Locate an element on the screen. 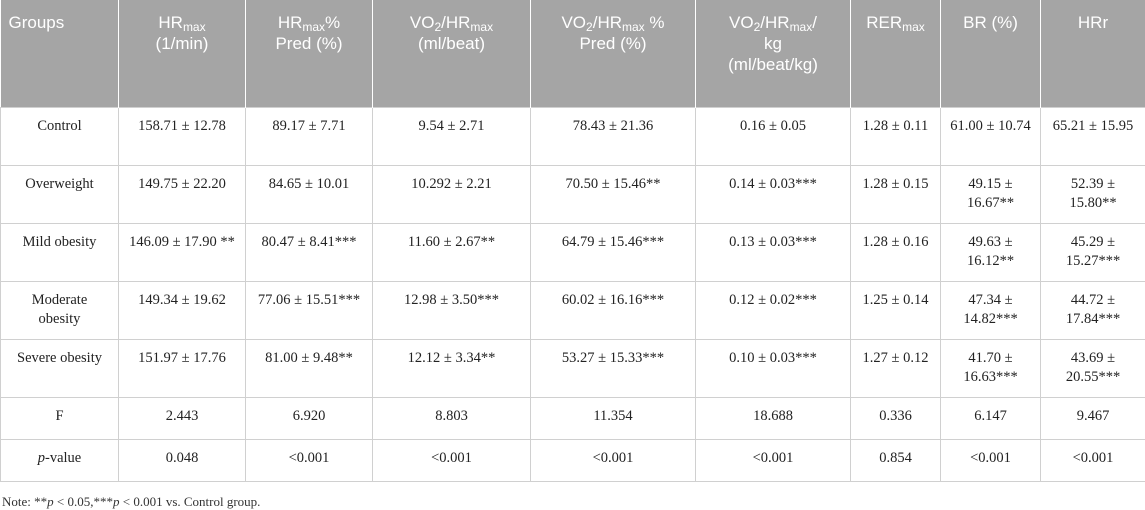 This screenshot has width=1145, height=510. cell: 18.688 is located at coordinates (773, 419).